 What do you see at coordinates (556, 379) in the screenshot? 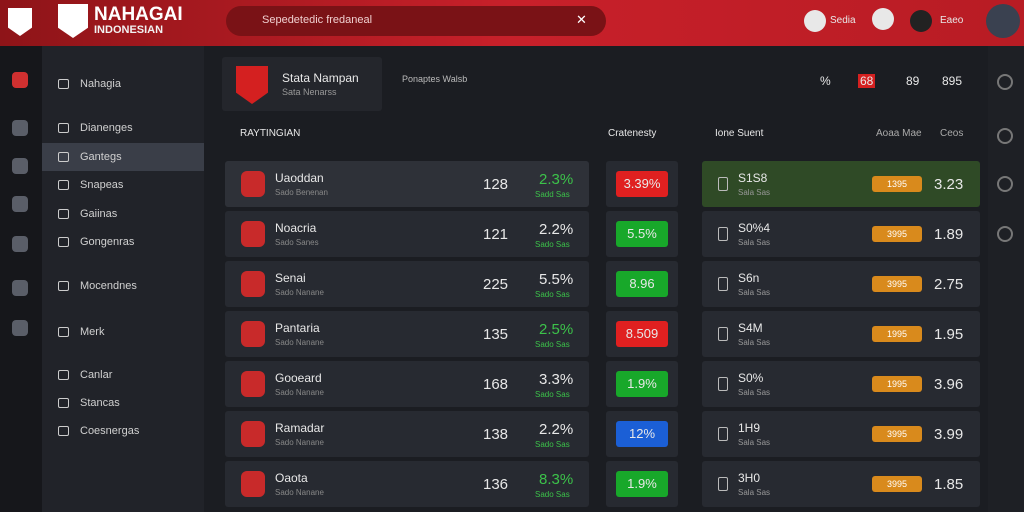
I see `team-percent: 3.3%` at bounding box center [556, 379].